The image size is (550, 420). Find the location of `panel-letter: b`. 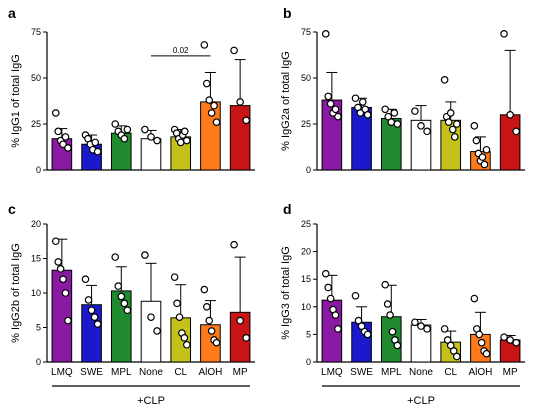

panel-letter: b is located at coordinates (287, 13).